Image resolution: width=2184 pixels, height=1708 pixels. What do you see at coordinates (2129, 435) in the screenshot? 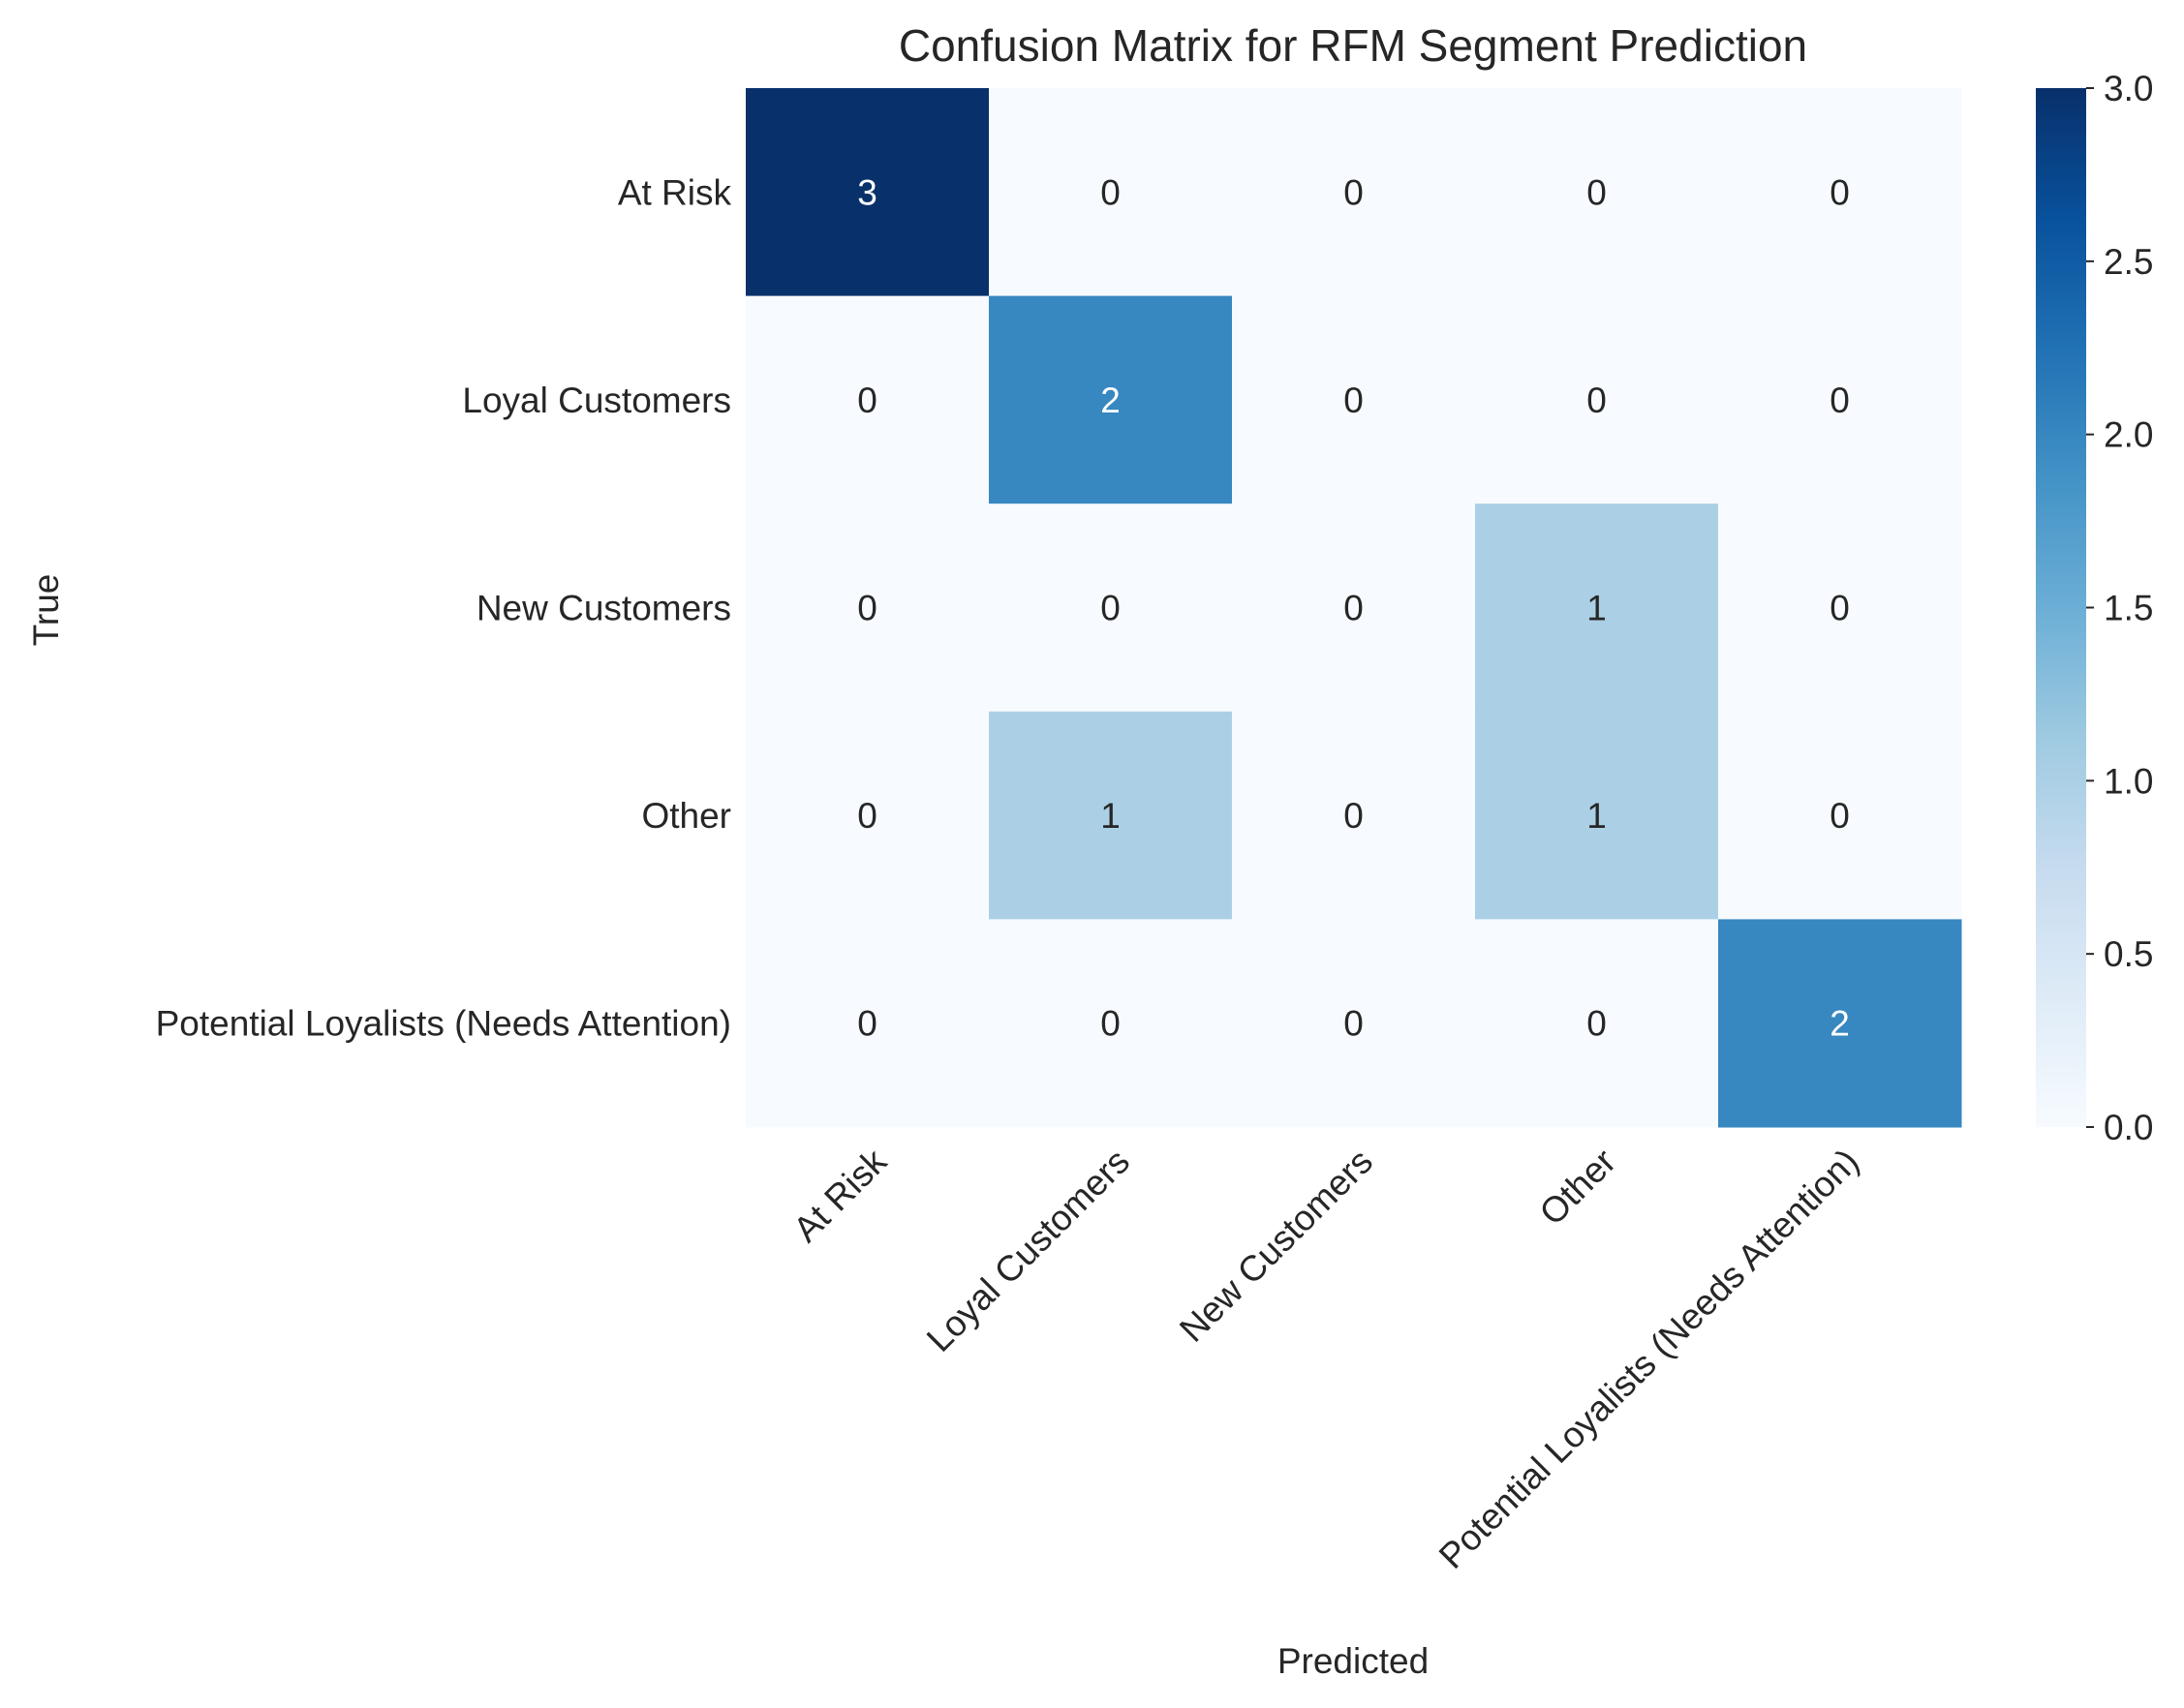
I see `colorbar-tick-label: 2.0` at bounding box center [2129, 435].